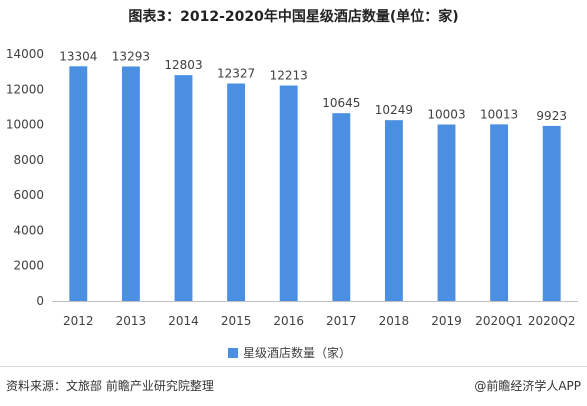  I want to click on y-tick-label: 2000, so click(28, 266).